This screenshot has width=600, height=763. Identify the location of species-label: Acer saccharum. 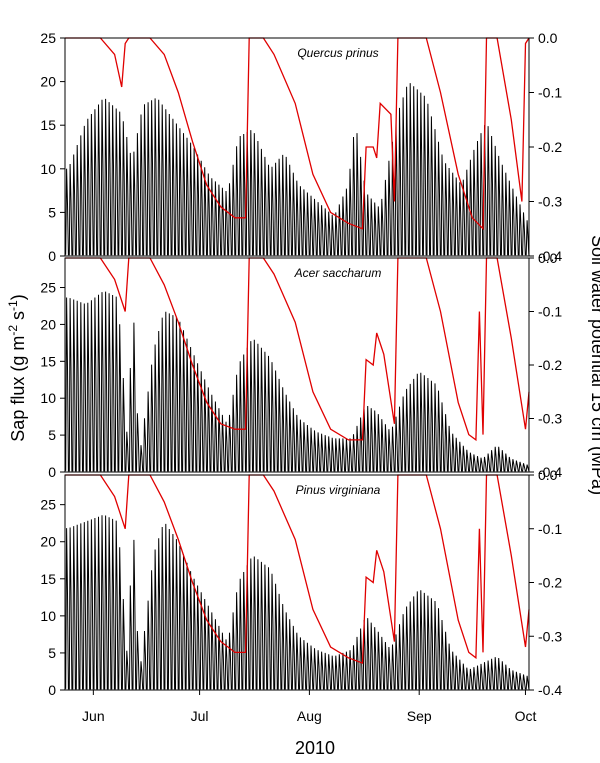
(338, 273).